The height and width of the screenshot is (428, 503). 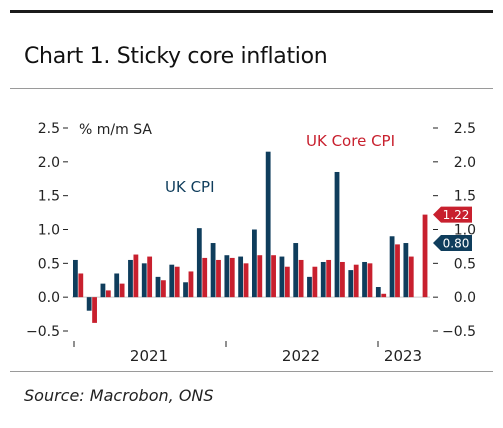 What do you see at coordinates (456, 244) in the screenshot?
I see `uk-cpi-last-value-label: 0.80` at bounding box center [456, 244].